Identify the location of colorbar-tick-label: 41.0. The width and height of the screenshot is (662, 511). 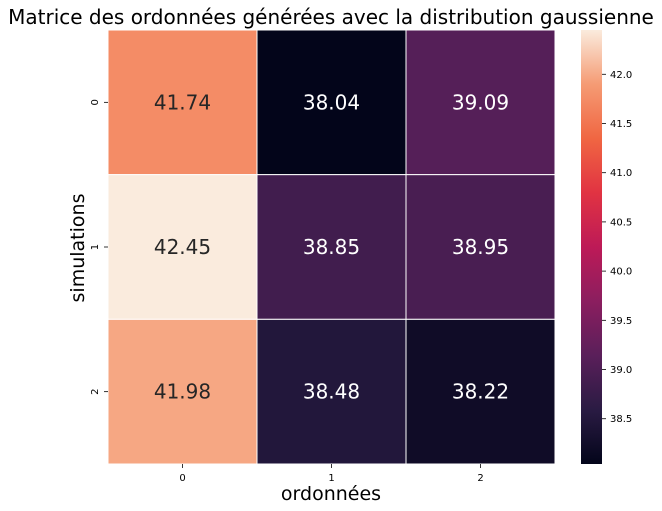
(621, 173).